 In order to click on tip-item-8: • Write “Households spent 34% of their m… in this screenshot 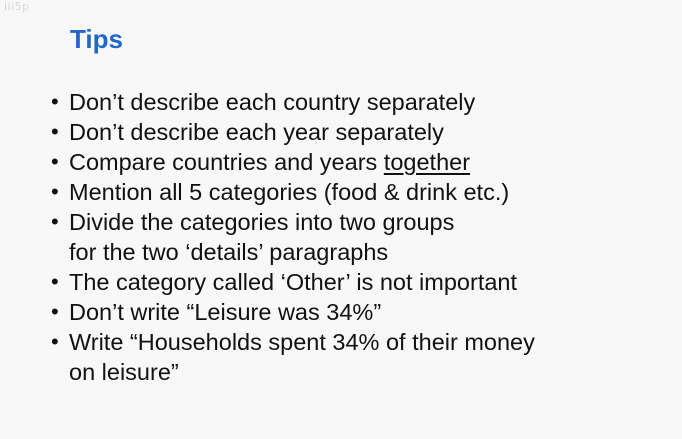, I will do `click(292, 357)`.